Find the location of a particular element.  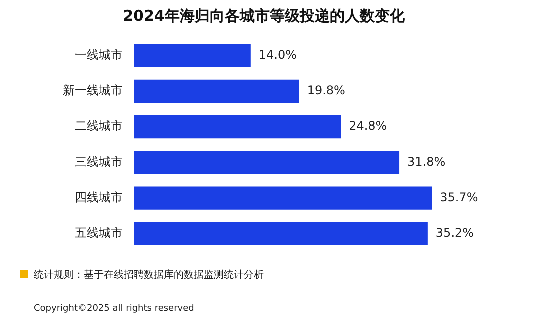

text: 统计规则：基于在线招聘数据库的数据监测统计分析 is located at coordinates (149, 275).